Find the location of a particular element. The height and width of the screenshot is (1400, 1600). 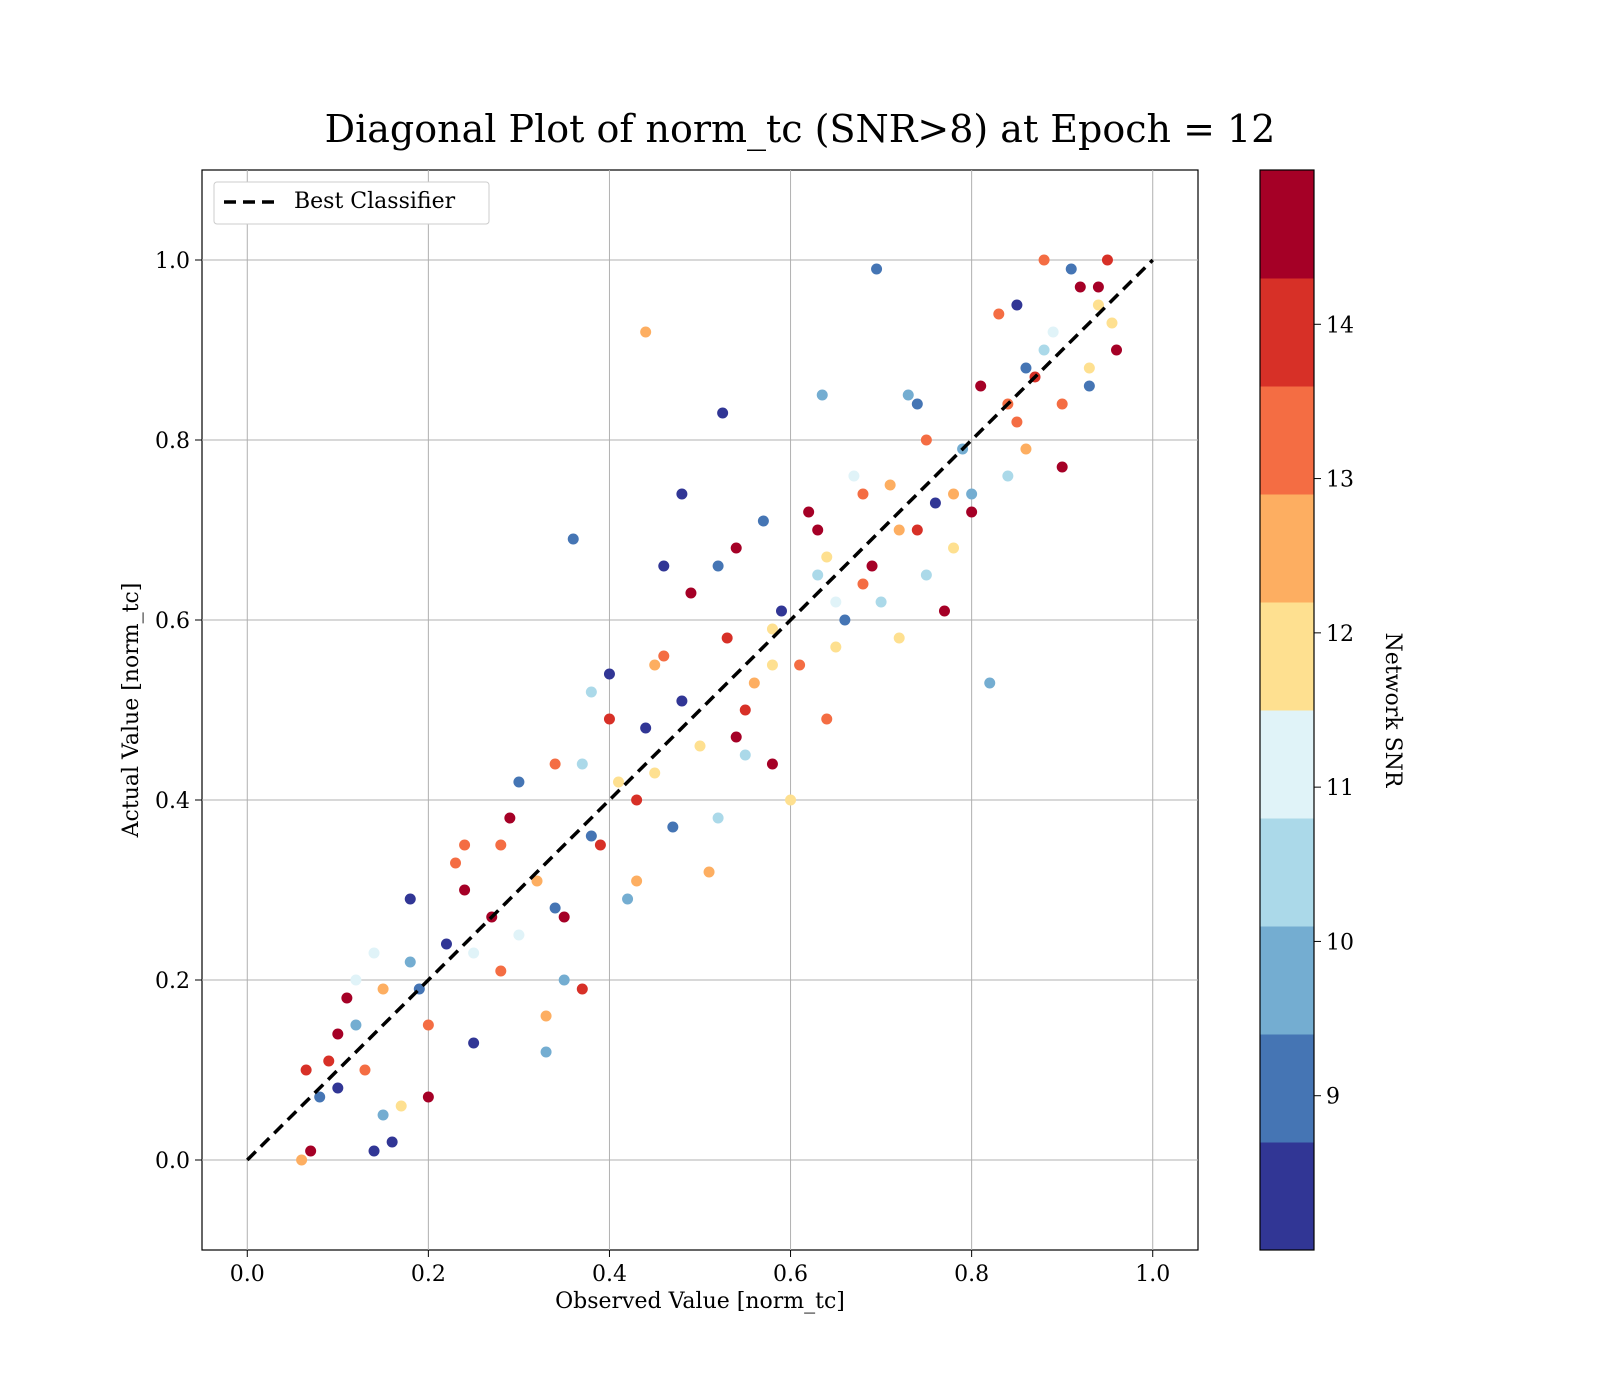

y-tick-label: 0.8 is located at coordinates (172, 441).